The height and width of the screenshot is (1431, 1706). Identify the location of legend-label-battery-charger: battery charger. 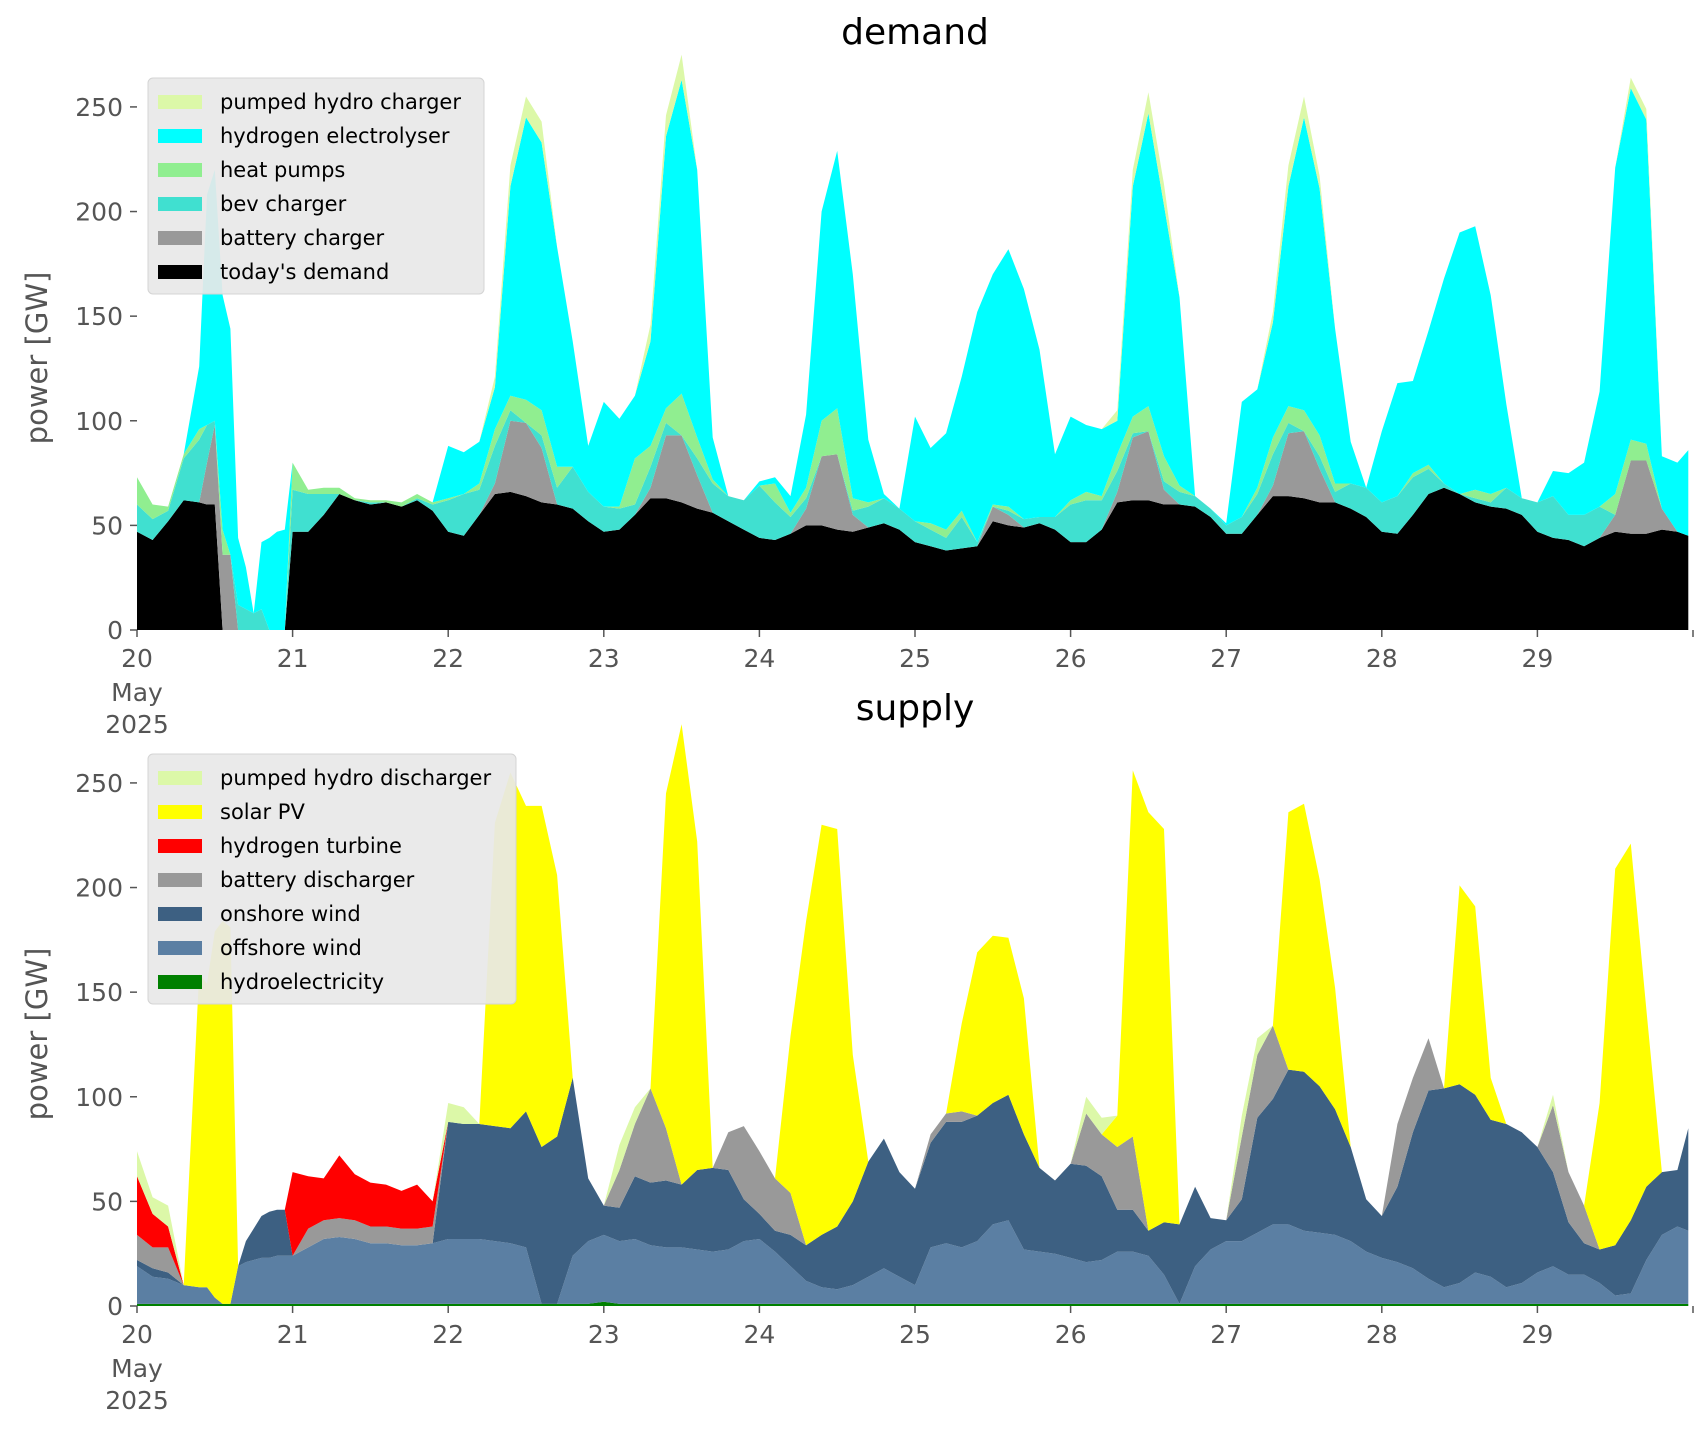
(302, 238).